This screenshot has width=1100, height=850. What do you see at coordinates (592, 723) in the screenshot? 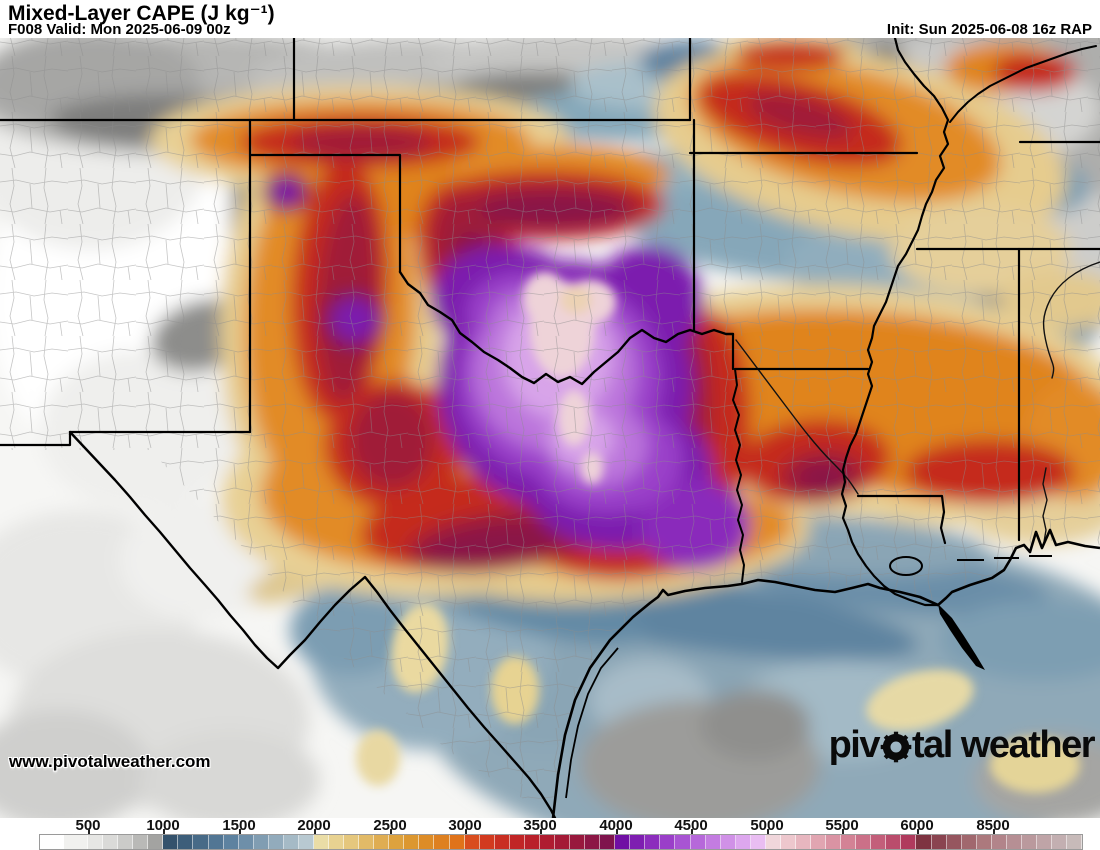
I see `padre-island` at bounding box center [592, 723].